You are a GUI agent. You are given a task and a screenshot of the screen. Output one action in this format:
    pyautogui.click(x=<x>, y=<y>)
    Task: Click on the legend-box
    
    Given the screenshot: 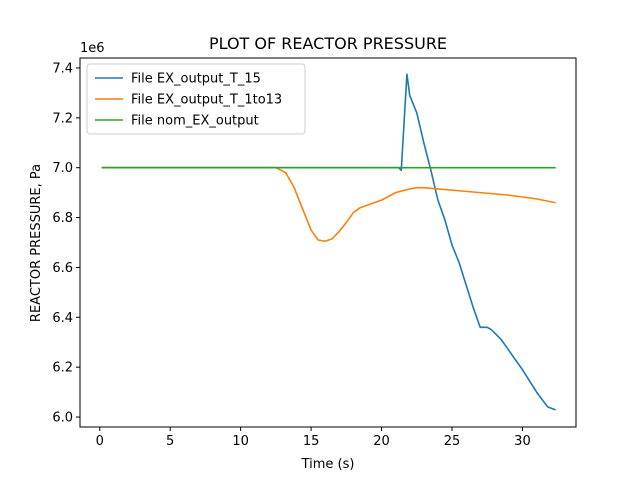 What is the action you would take?
    pyautogui.click(x=196, y=99)
    